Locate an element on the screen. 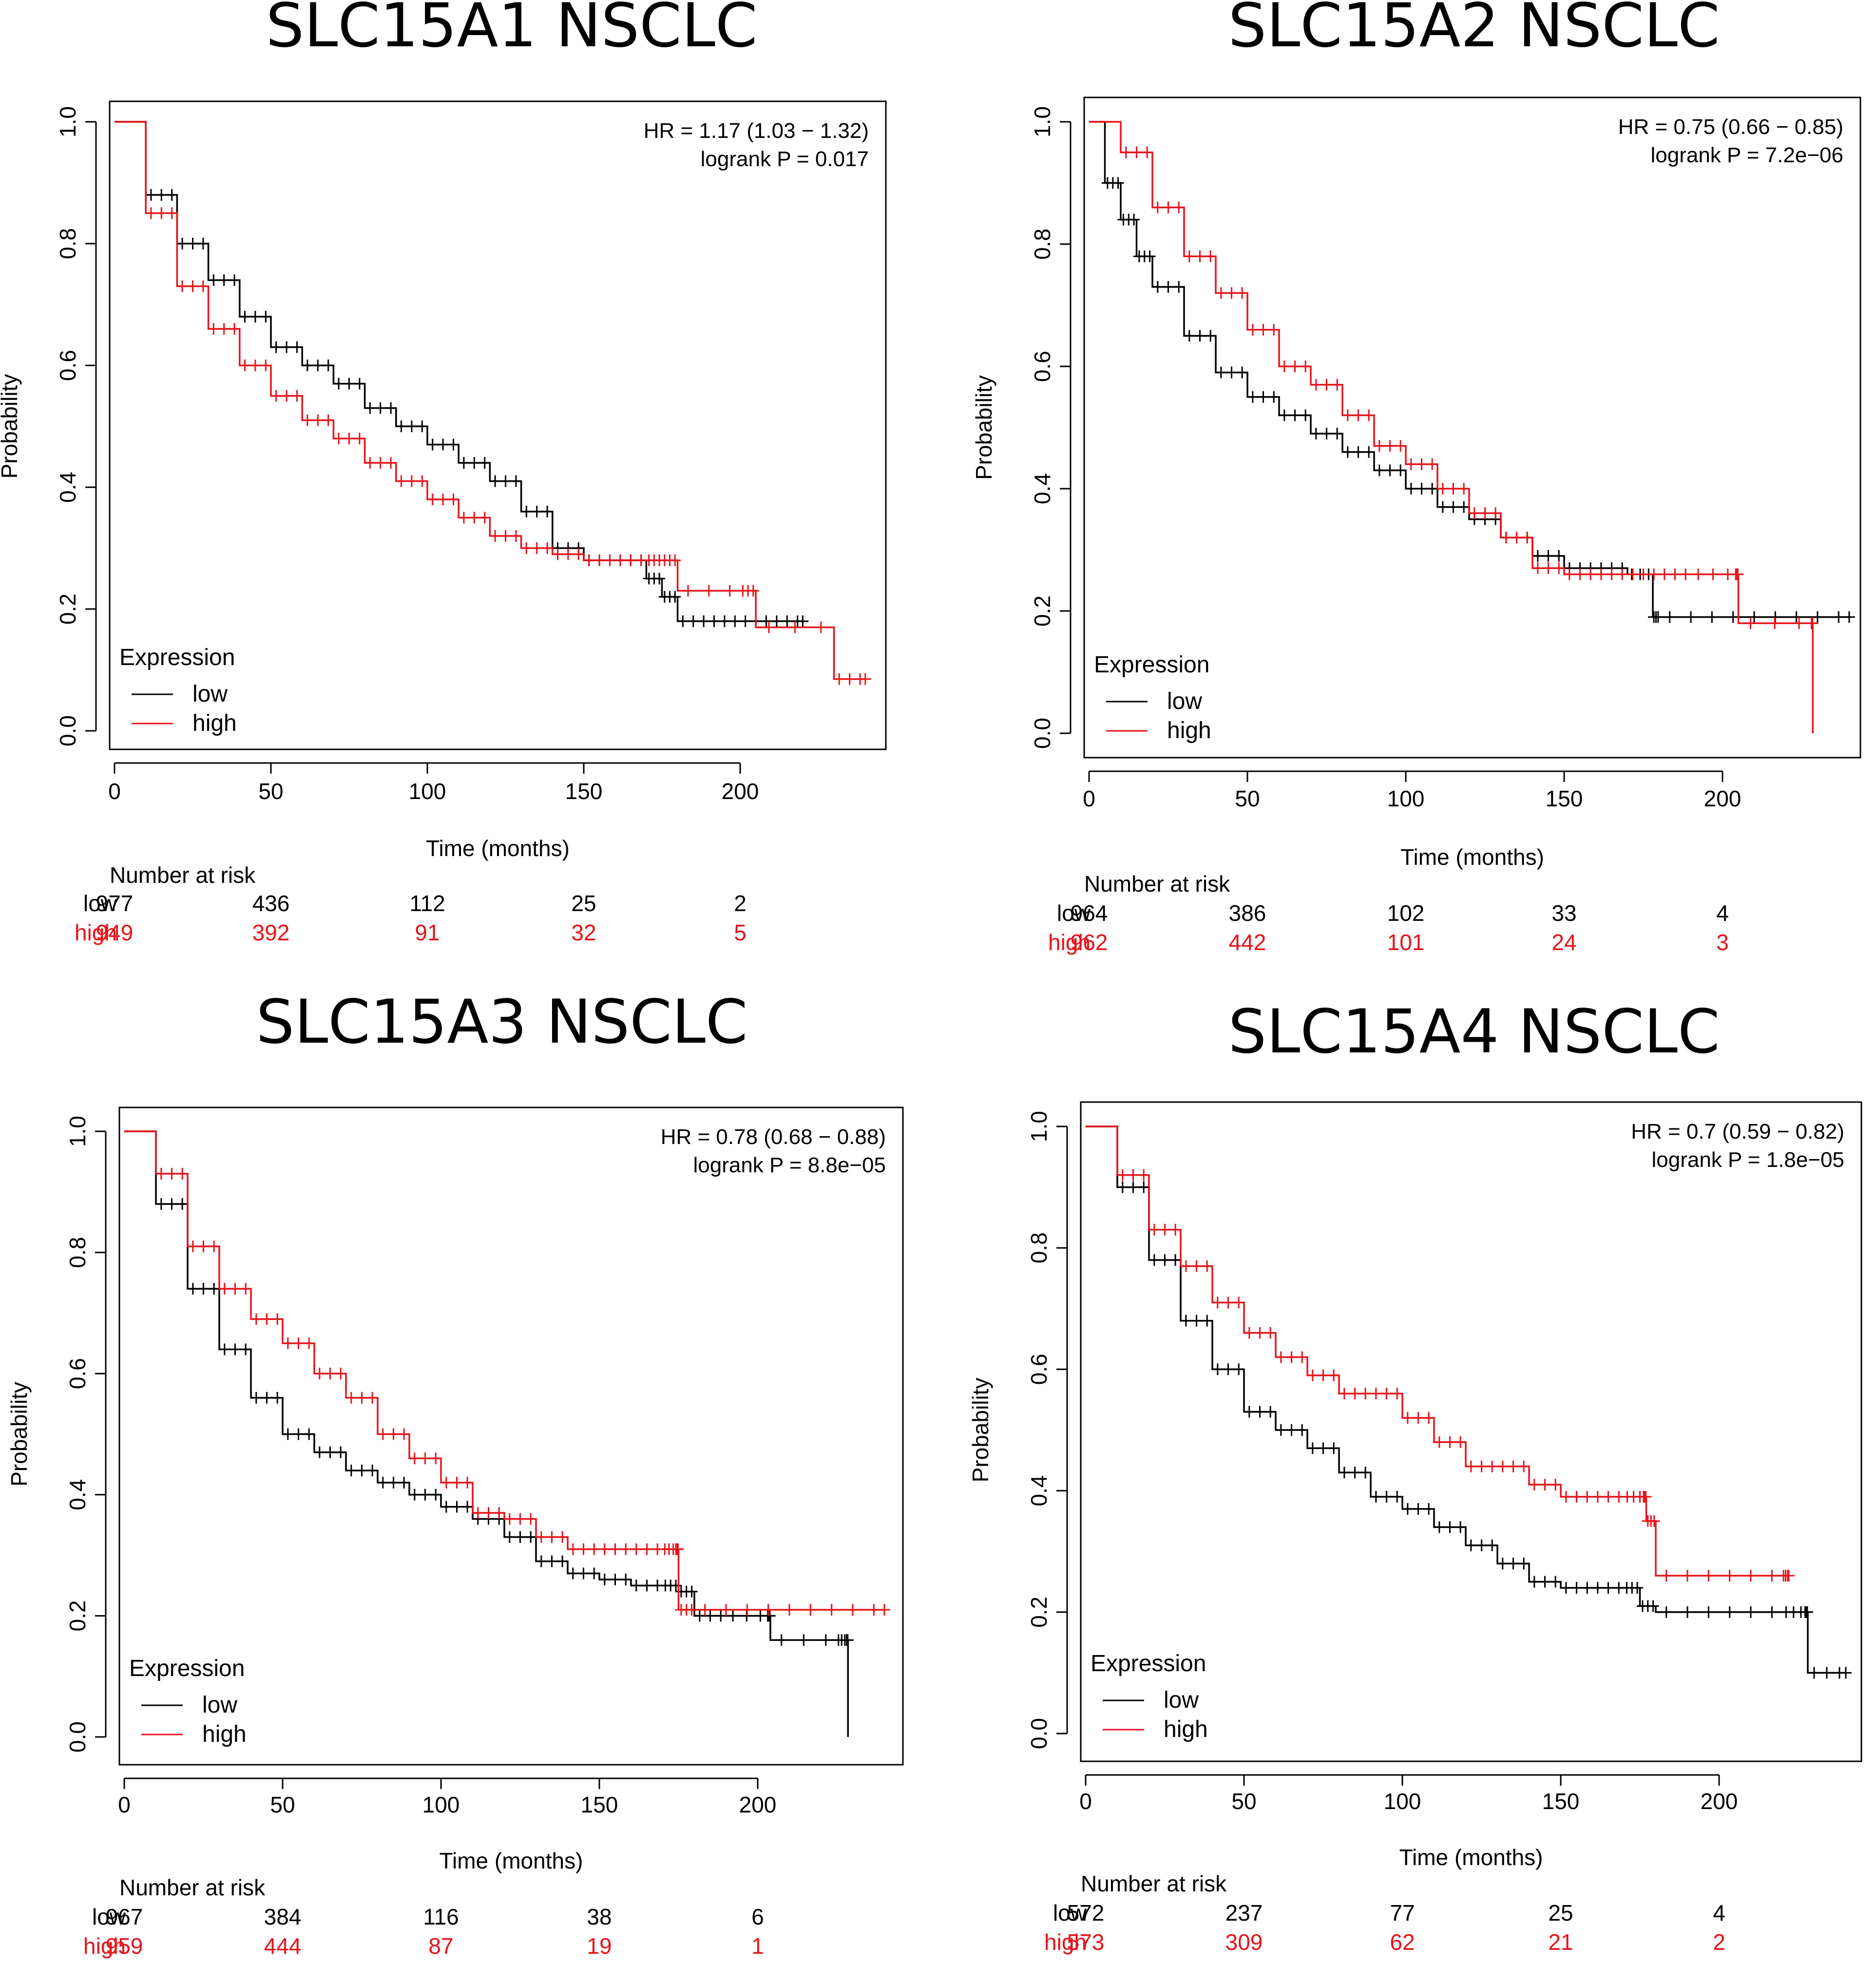 The image size is (1876, 1964). y-tick-label: 0.8 is located at coordinates (77, 1252).